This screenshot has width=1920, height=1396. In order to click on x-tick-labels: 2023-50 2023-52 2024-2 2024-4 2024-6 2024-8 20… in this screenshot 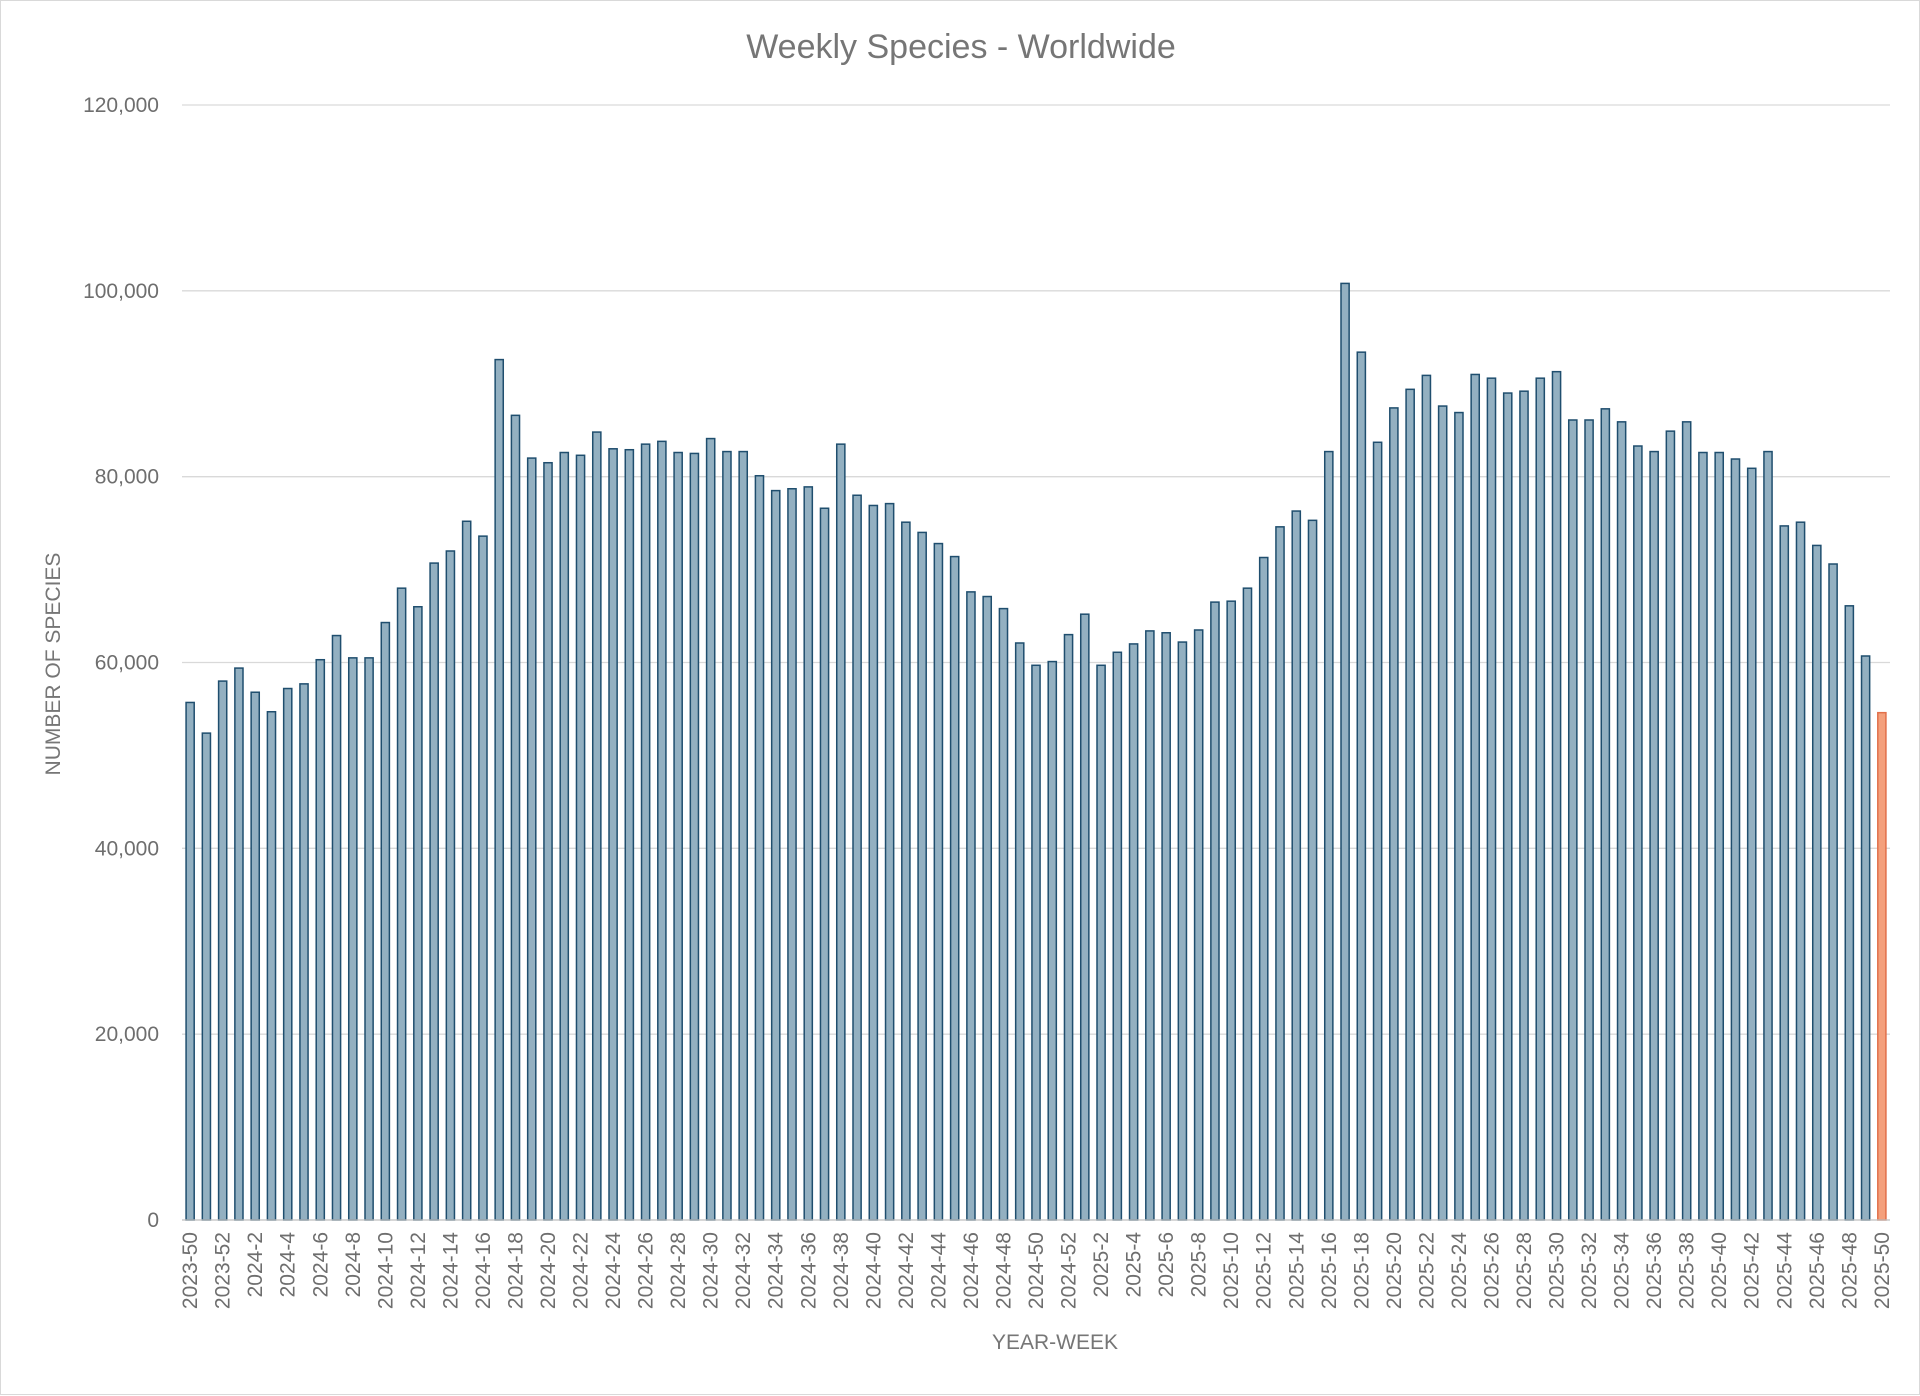, I will do `click(1036, 1270)`.